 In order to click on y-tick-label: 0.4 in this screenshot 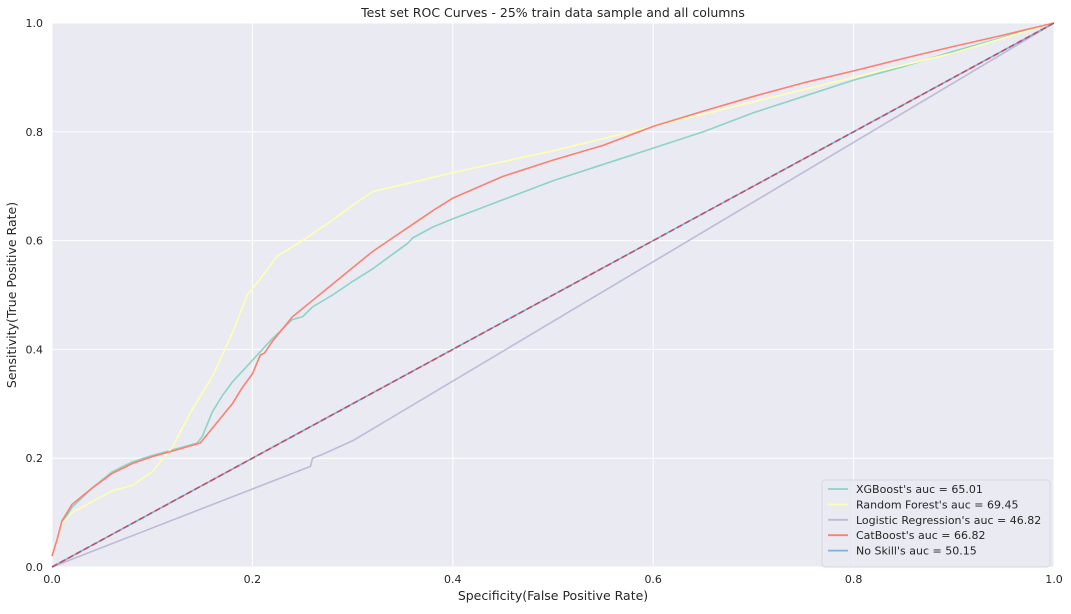, I will do `click(35, 349)`.